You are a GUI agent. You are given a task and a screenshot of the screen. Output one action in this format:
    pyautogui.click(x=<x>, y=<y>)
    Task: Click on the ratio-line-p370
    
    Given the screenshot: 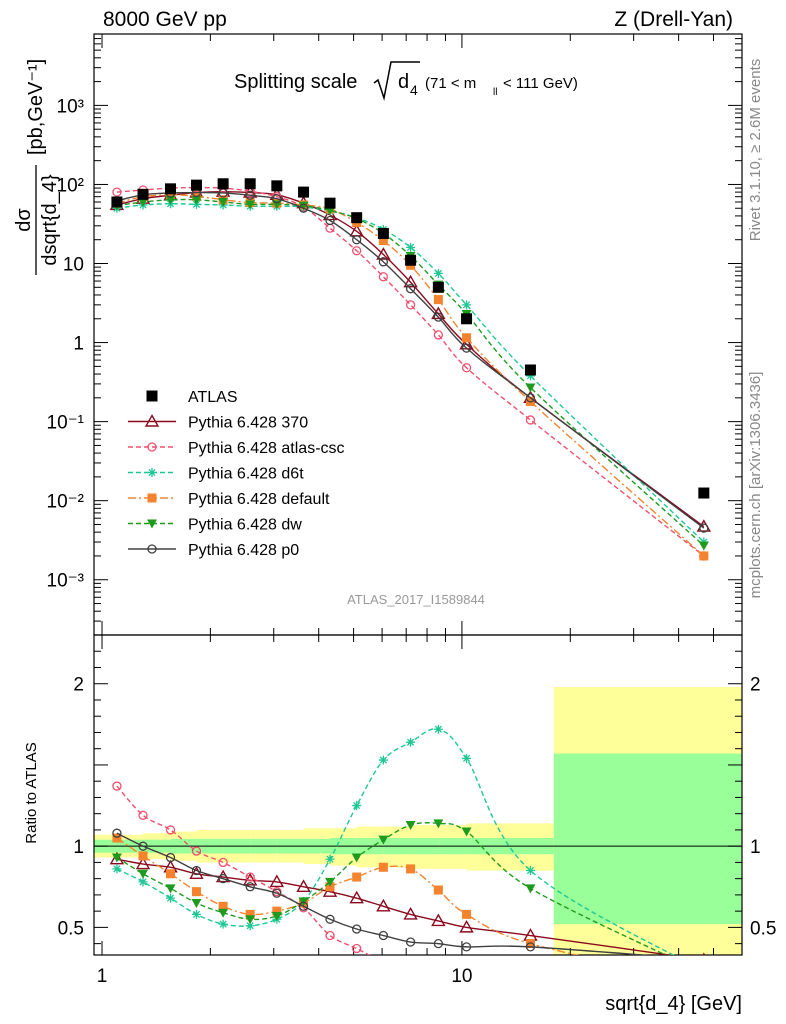 What is the action you would take?
    pyautogui.click(x=395, y=906)
    